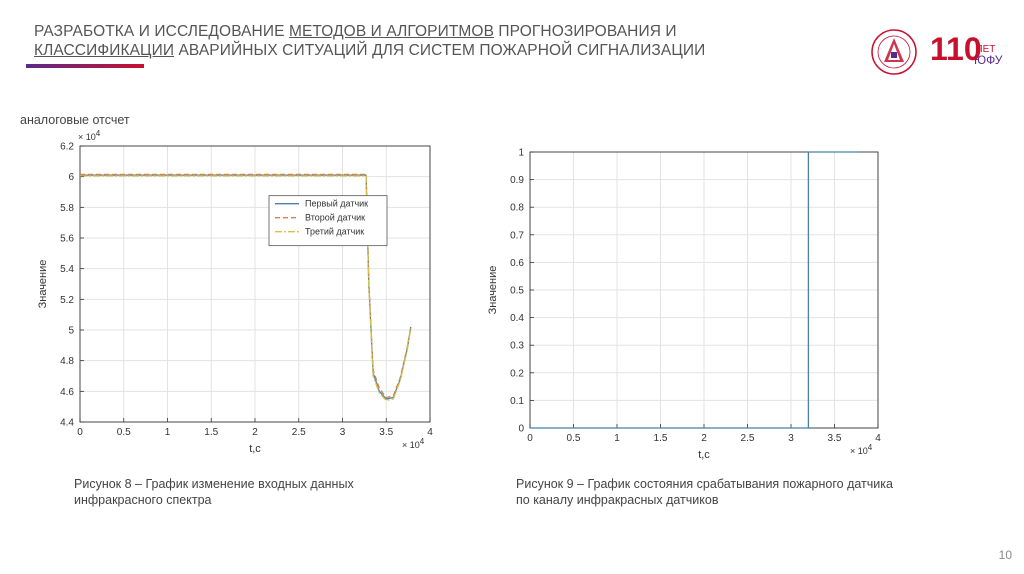 The width and height of the screenshot is (1024, 574). What do you see at coordinates (143, 500) in the screenshot?
I see `caption-left-line2: инфракрасного спектра` at bounding box center [143, 500].